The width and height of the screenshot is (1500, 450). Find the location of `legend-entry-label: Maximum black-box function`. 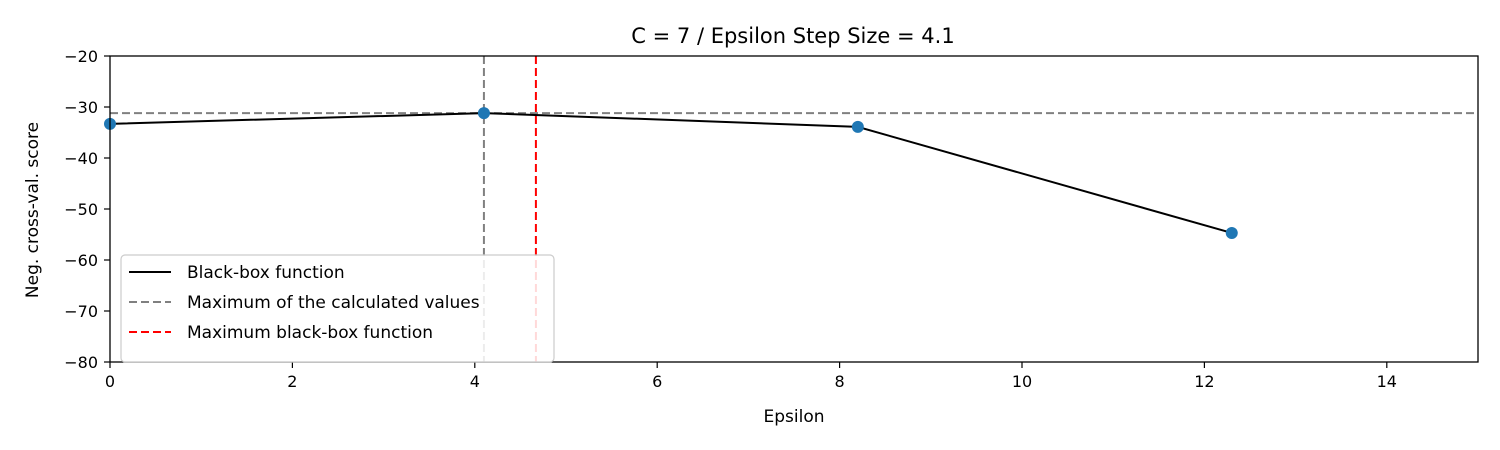

legend-entry-label: Maximum black-box function is located at coordinates (310, 333).